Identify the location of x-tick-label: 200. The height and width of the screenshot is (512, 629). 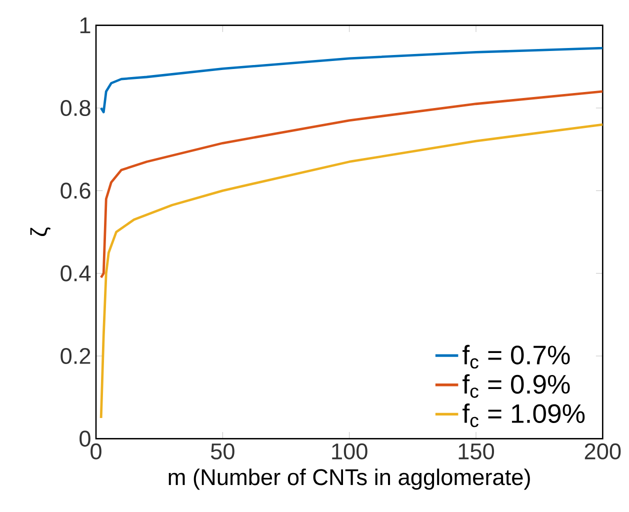
(602, 451).